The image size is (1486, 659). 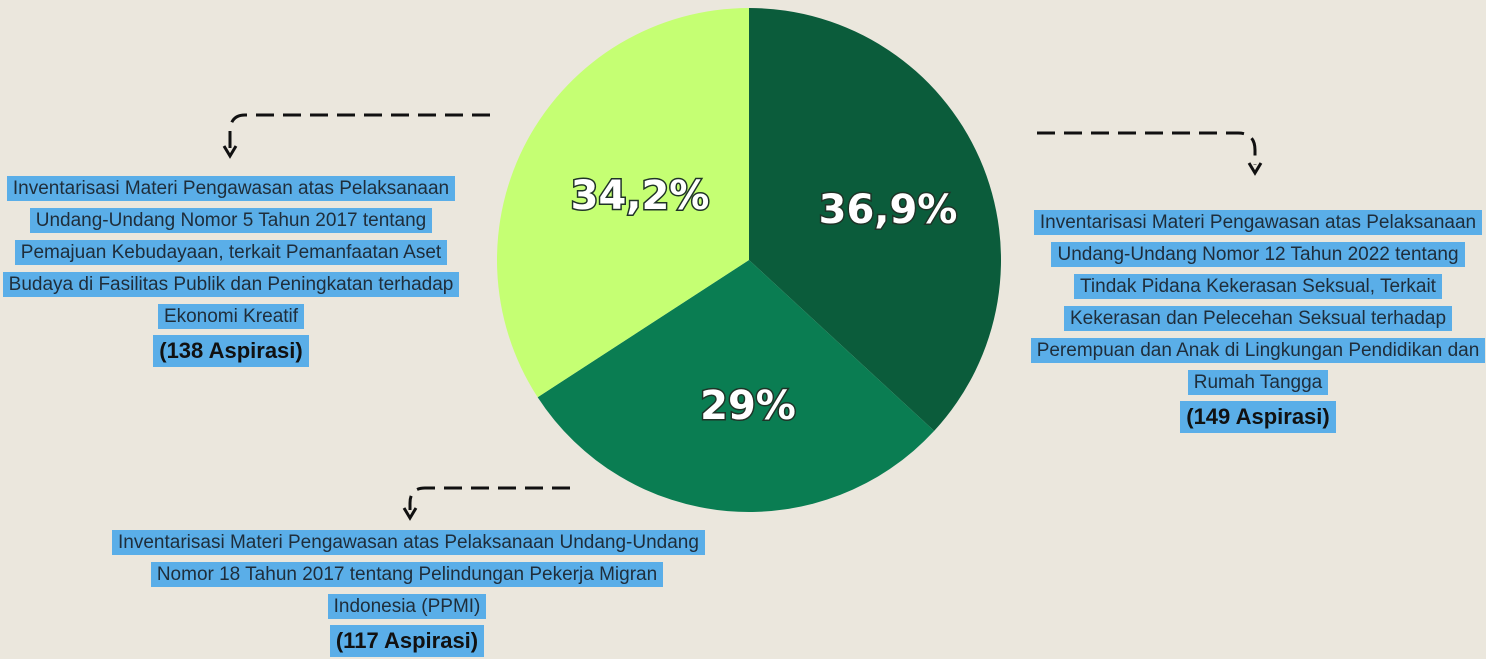 What do you see at coordinates (888, 210) in the screenshot?
I see `slice-label: 36,9%` at bounding box center [888, 210].